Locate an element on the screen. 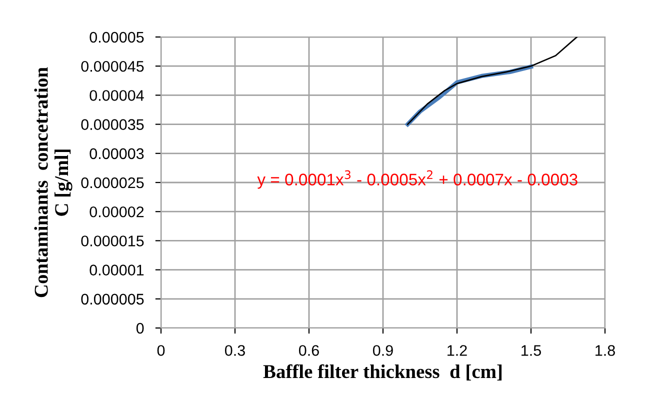 This screenshot has height=403, width=646. x-tick-label: 0.9 is located at coordinates (382, 350).